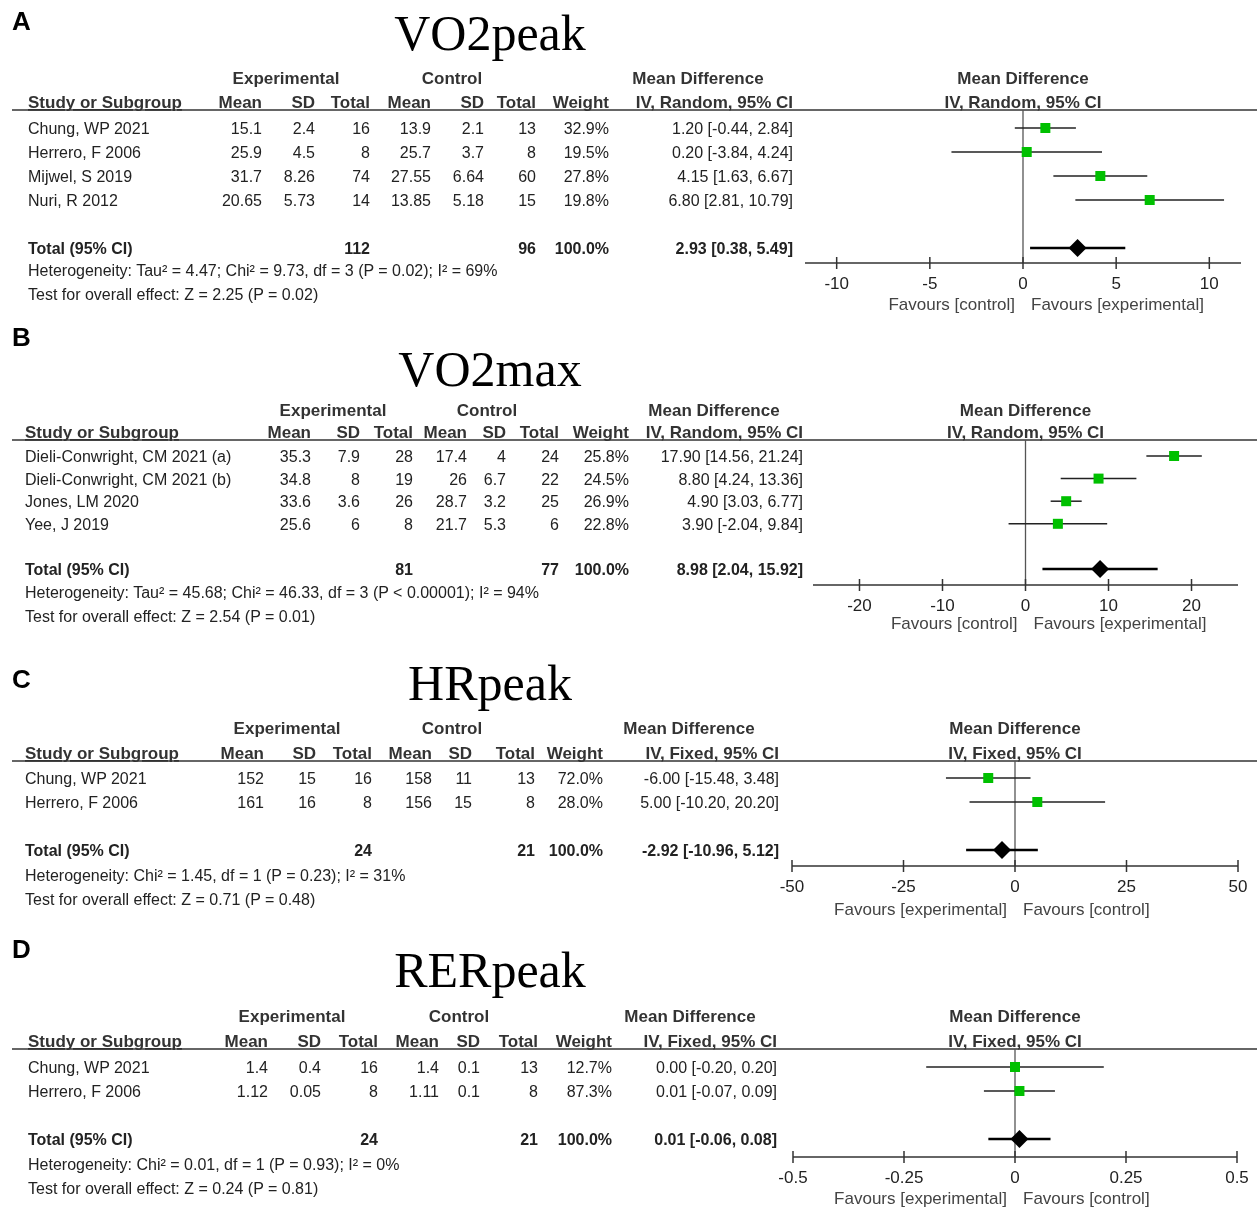  Describe the element at coordinates (1126, 886) in the screenshot. I see `x-tick-label: 25` at that location.